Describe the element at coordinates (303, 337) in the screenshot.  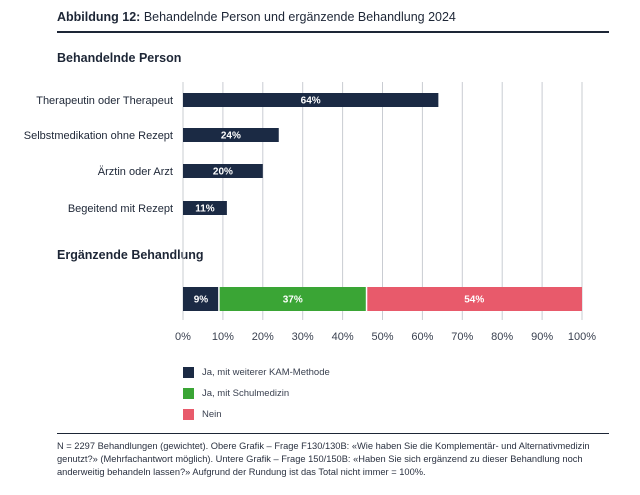
I see `x-tick-label-30: 30%` at that location.